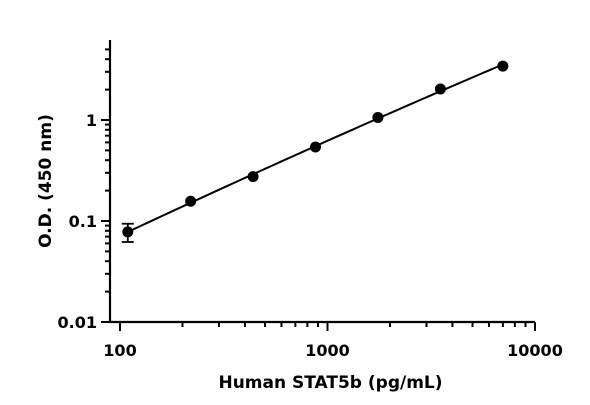 Image resolution: width=590 pixels, height=405 pixels. I want to click on y-tick-label: 0.01, so click(77, 322).